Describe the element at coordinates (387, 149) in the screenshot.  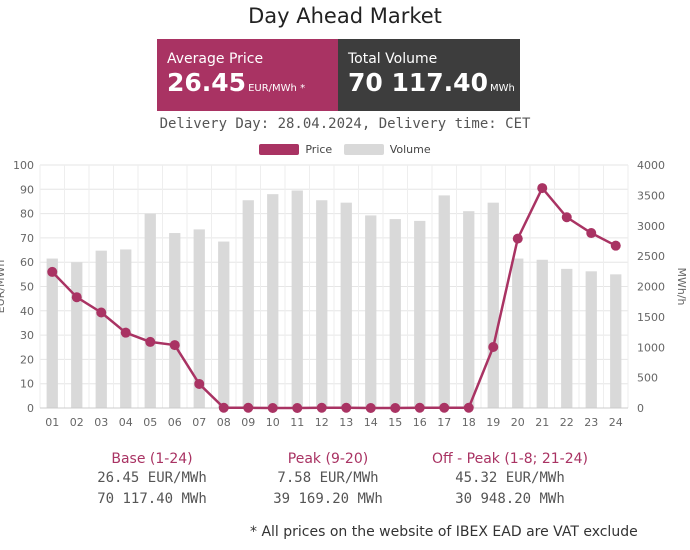
I see `legend-item-volume: Volume` at that location.